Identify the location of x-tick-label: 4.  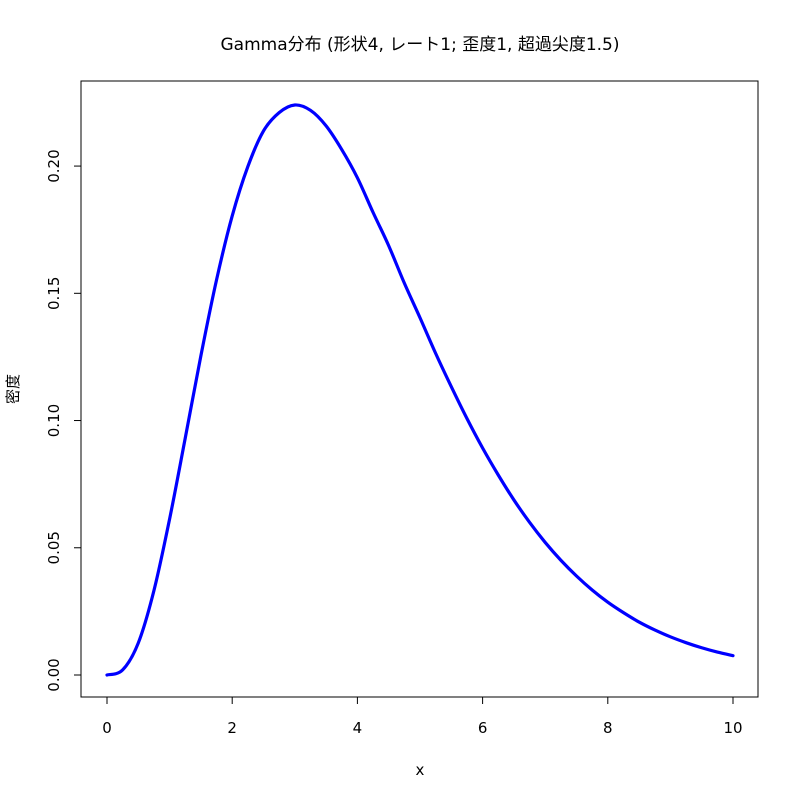
(358, 728).